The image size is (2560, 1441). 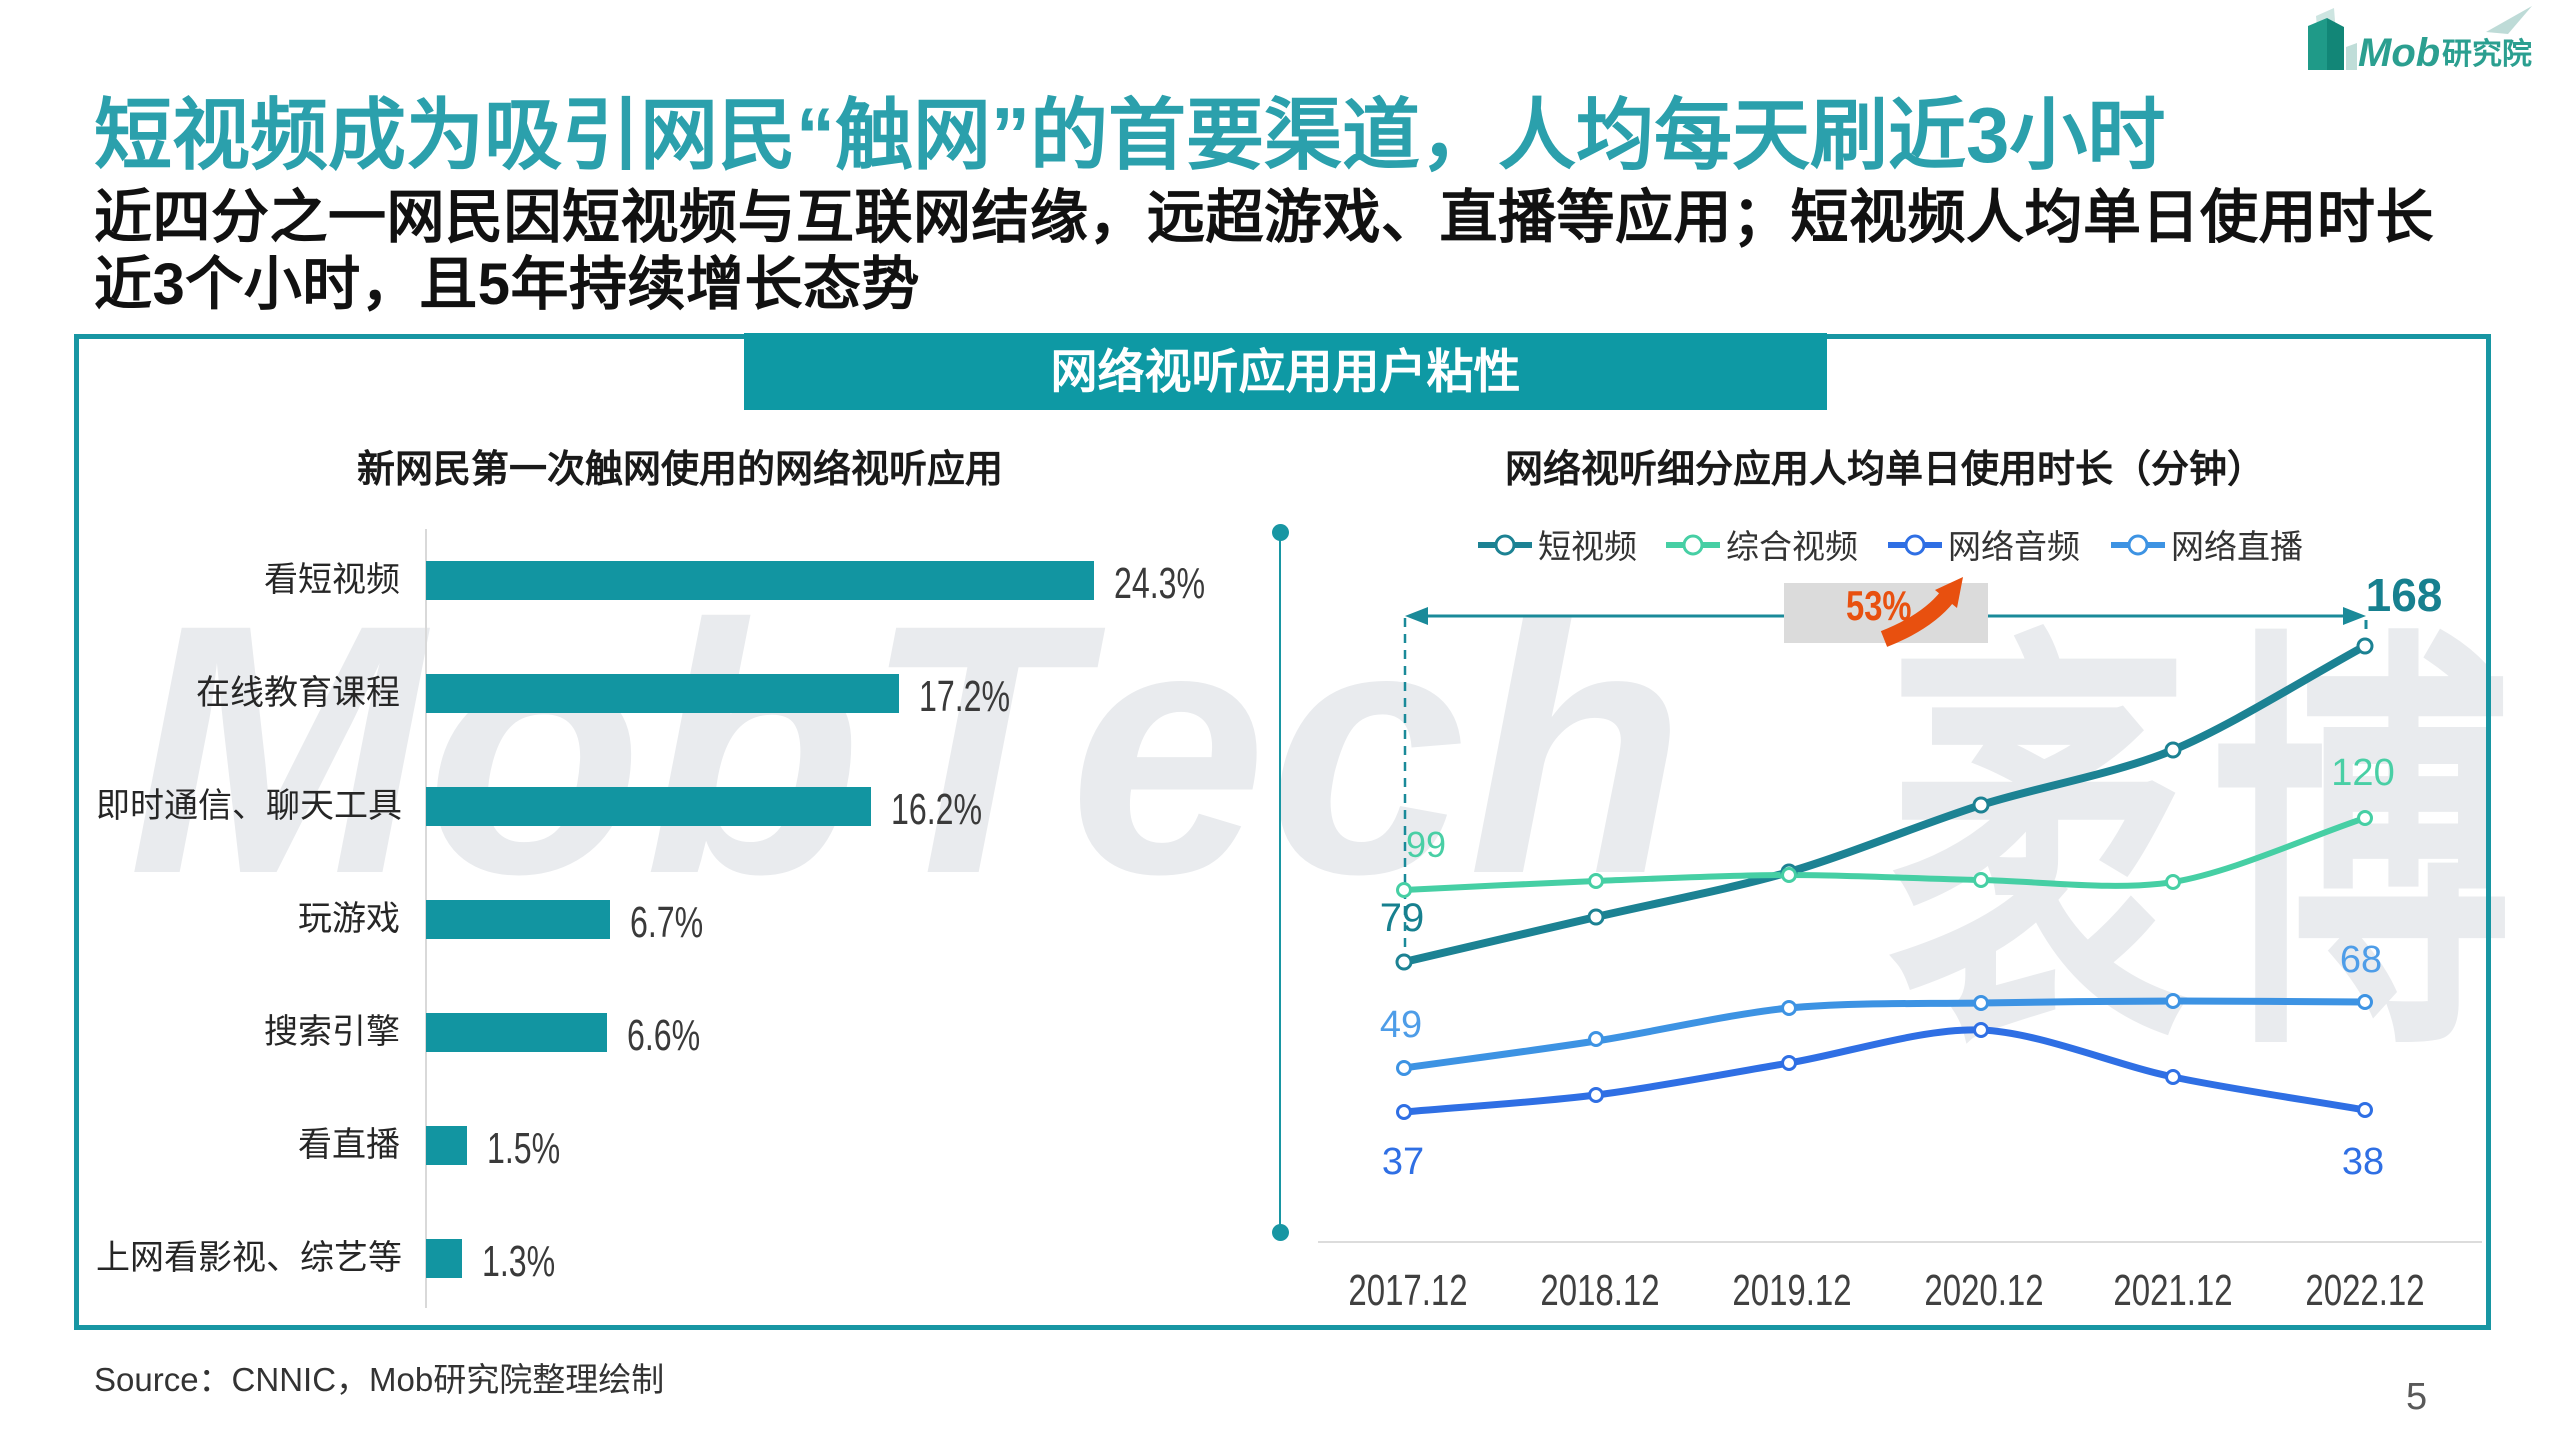 What do you see at coordinates (2361, 960) in the screenshot?
I see `svg-text: 68` at bounding box center [2361, 960].